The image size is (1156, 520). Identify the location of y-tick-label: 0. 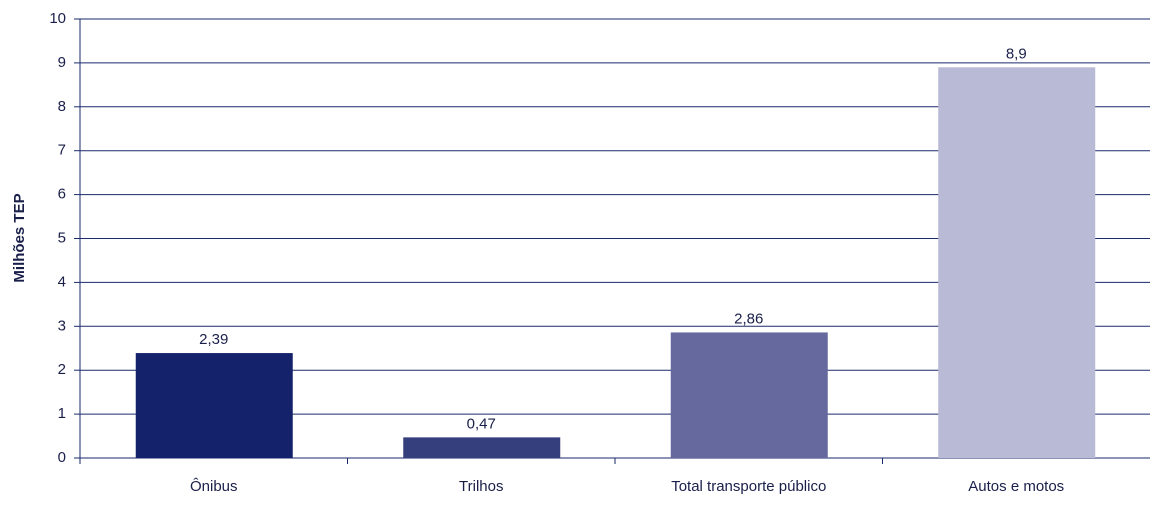
(62, 457).